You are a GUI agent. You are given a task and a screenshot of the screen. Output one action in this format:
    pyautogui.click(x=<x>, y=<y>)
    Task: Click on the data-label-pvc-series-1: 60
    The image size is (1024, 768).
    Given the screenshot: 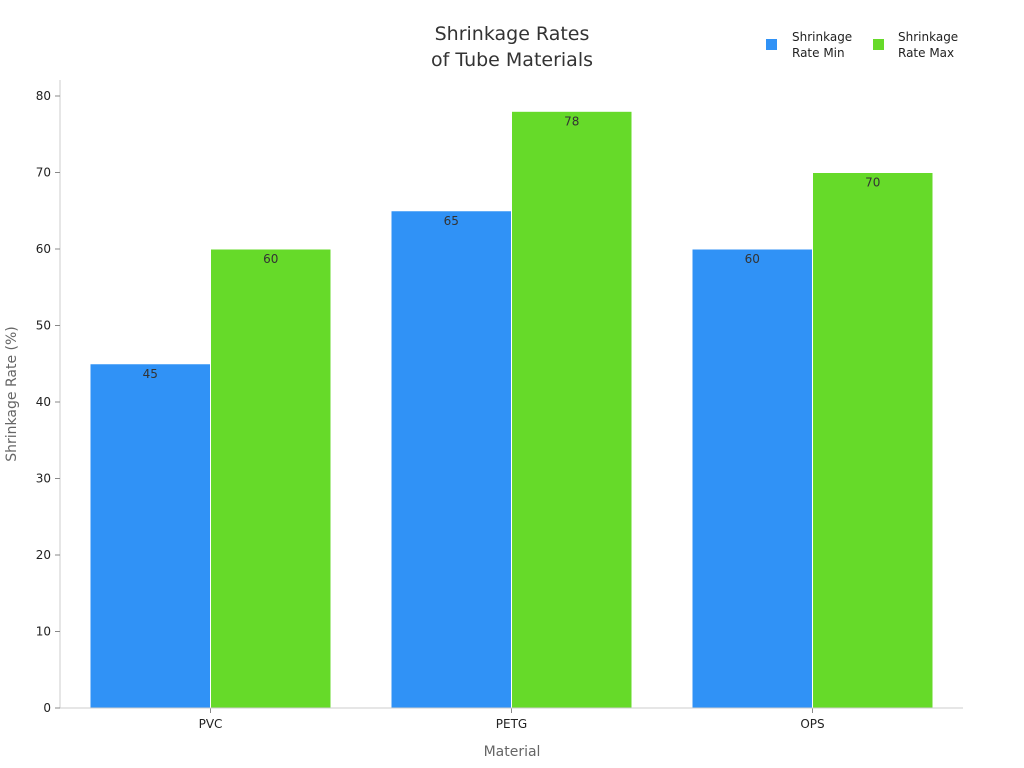 What is the action you would take?
    pyautogui.click(x=270, y=259)
    